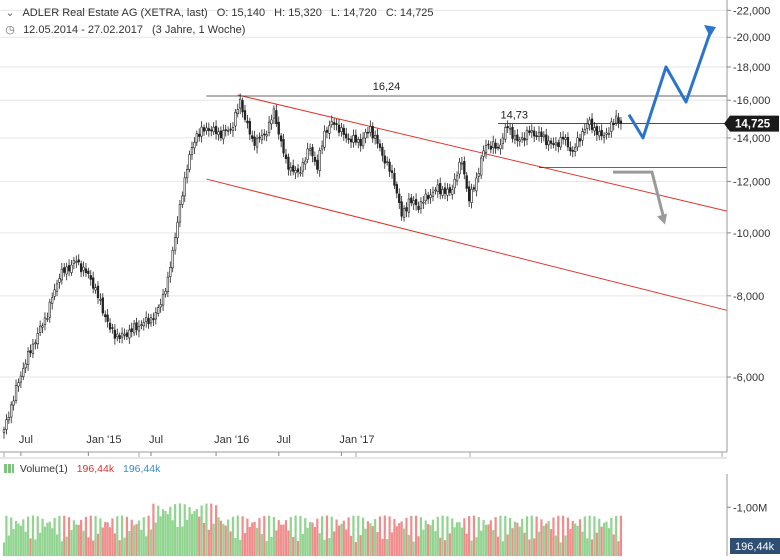 This screenshot has width=780, height=560. I want to click on x-tick-label: Jan '15, so click(103, 440).